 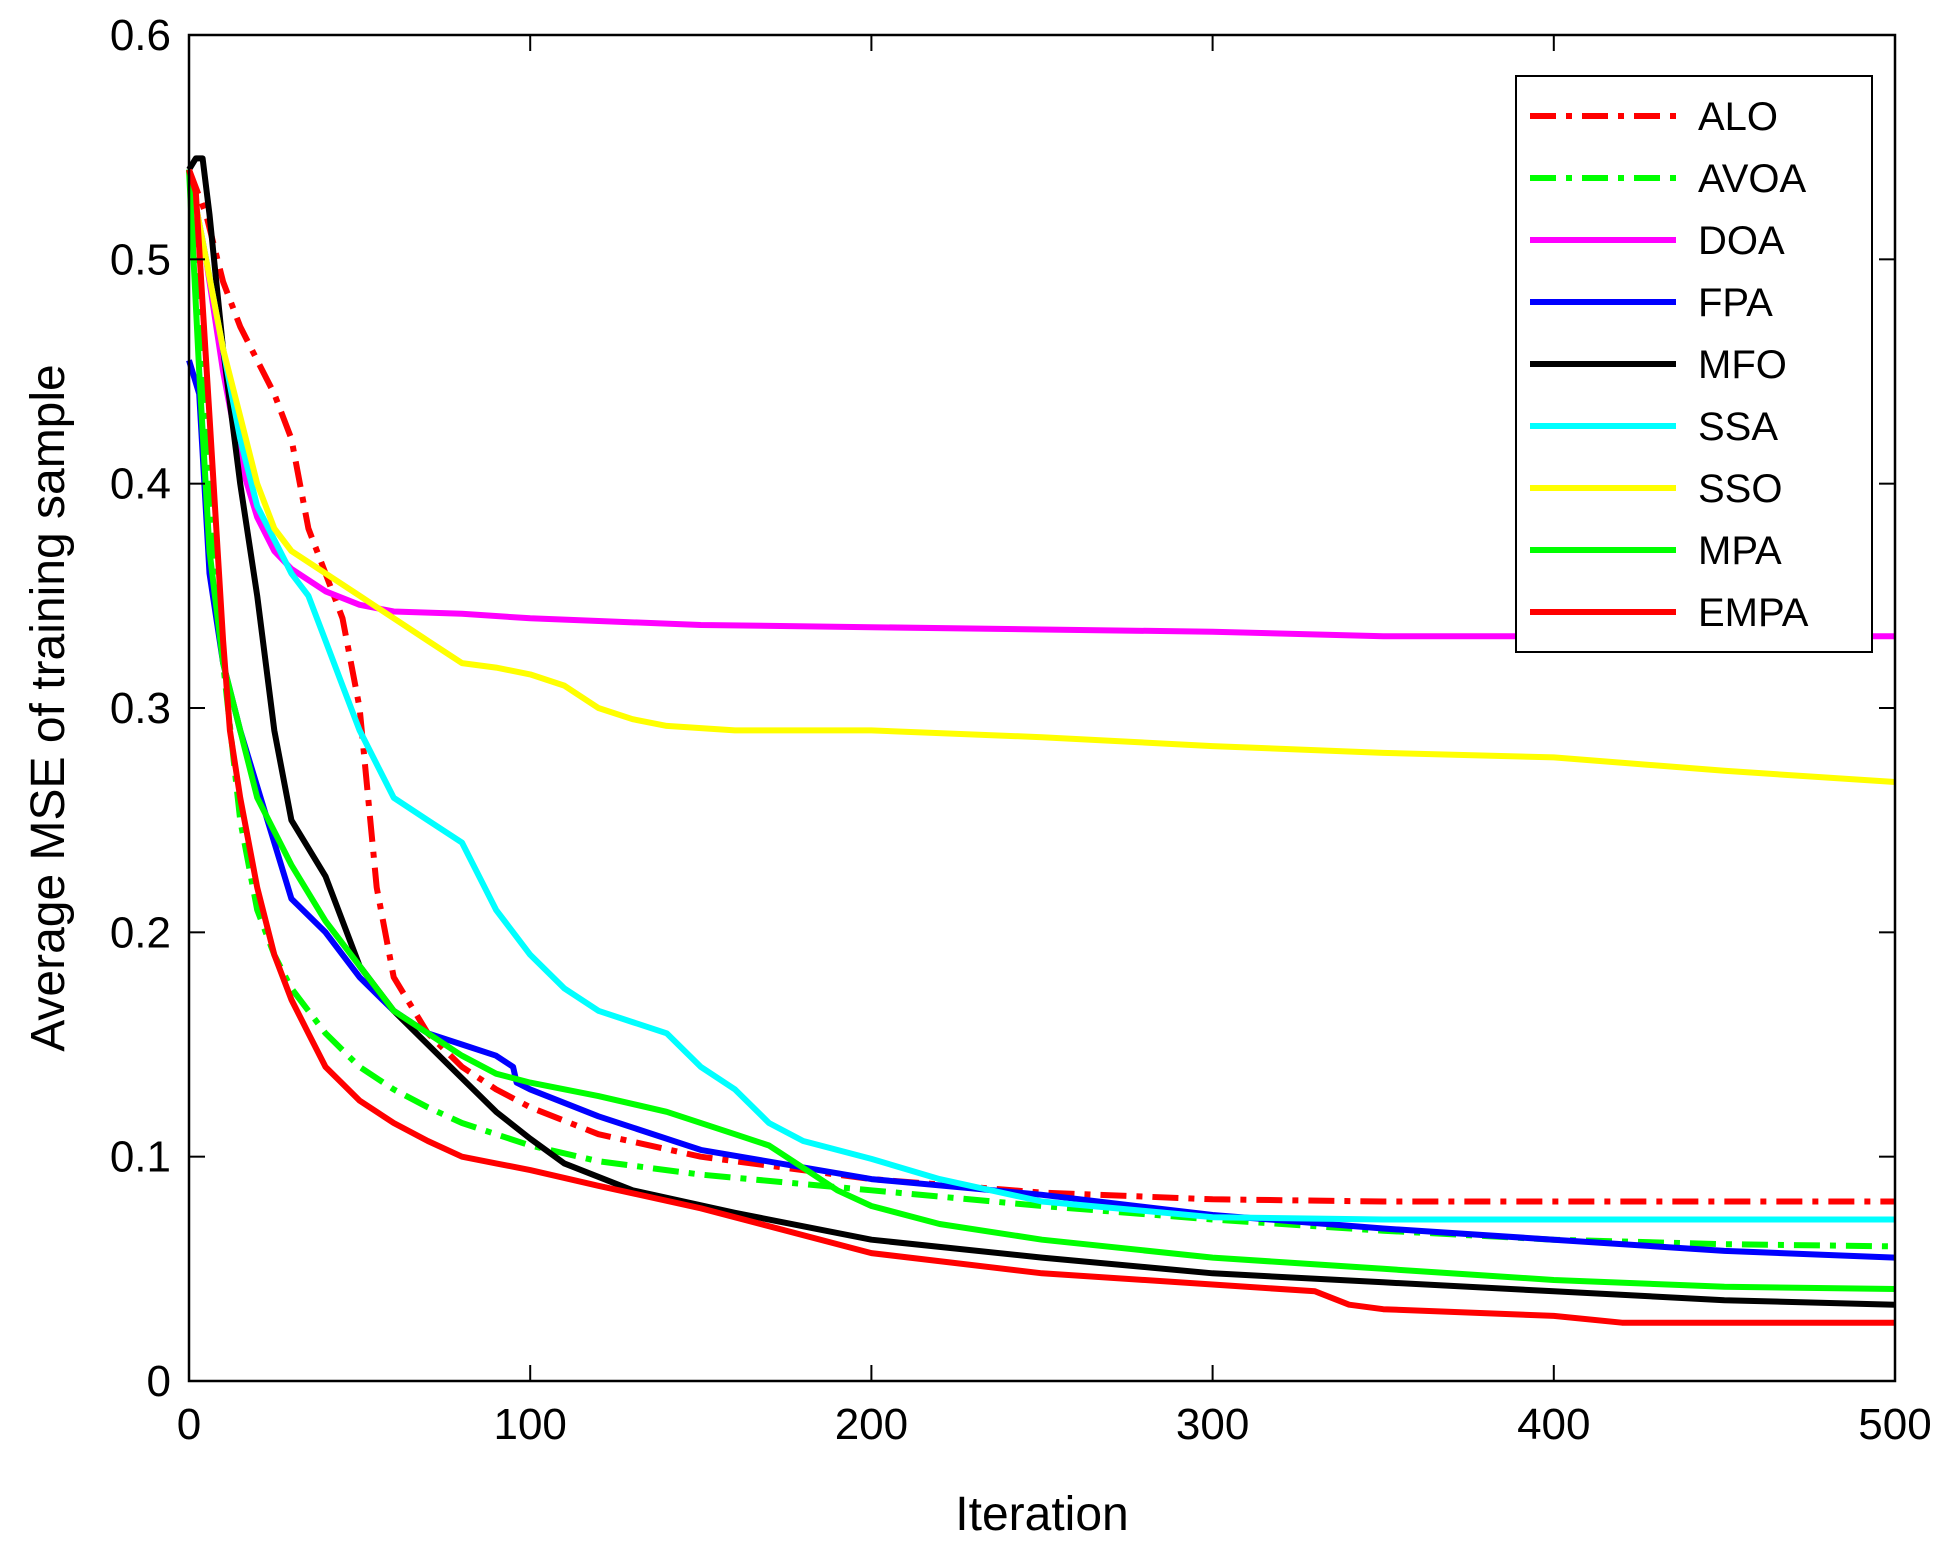 What do you see at coordinates (1752, 179) in the screenshot?
I see `legend-label-avoa: AVOA` at bounding box center [1752, 179].